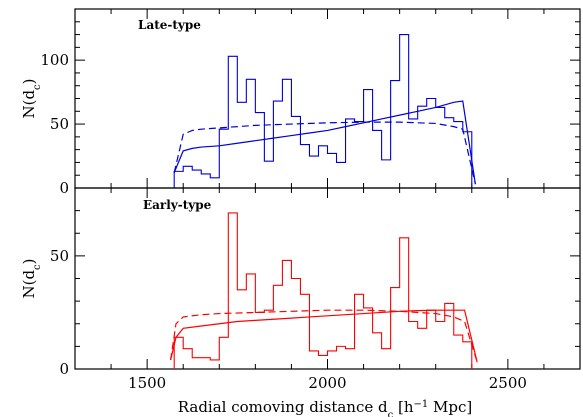 This screenshot has width=583, height=417. I want to click on y-tick-label: 100, so click(54, 60).